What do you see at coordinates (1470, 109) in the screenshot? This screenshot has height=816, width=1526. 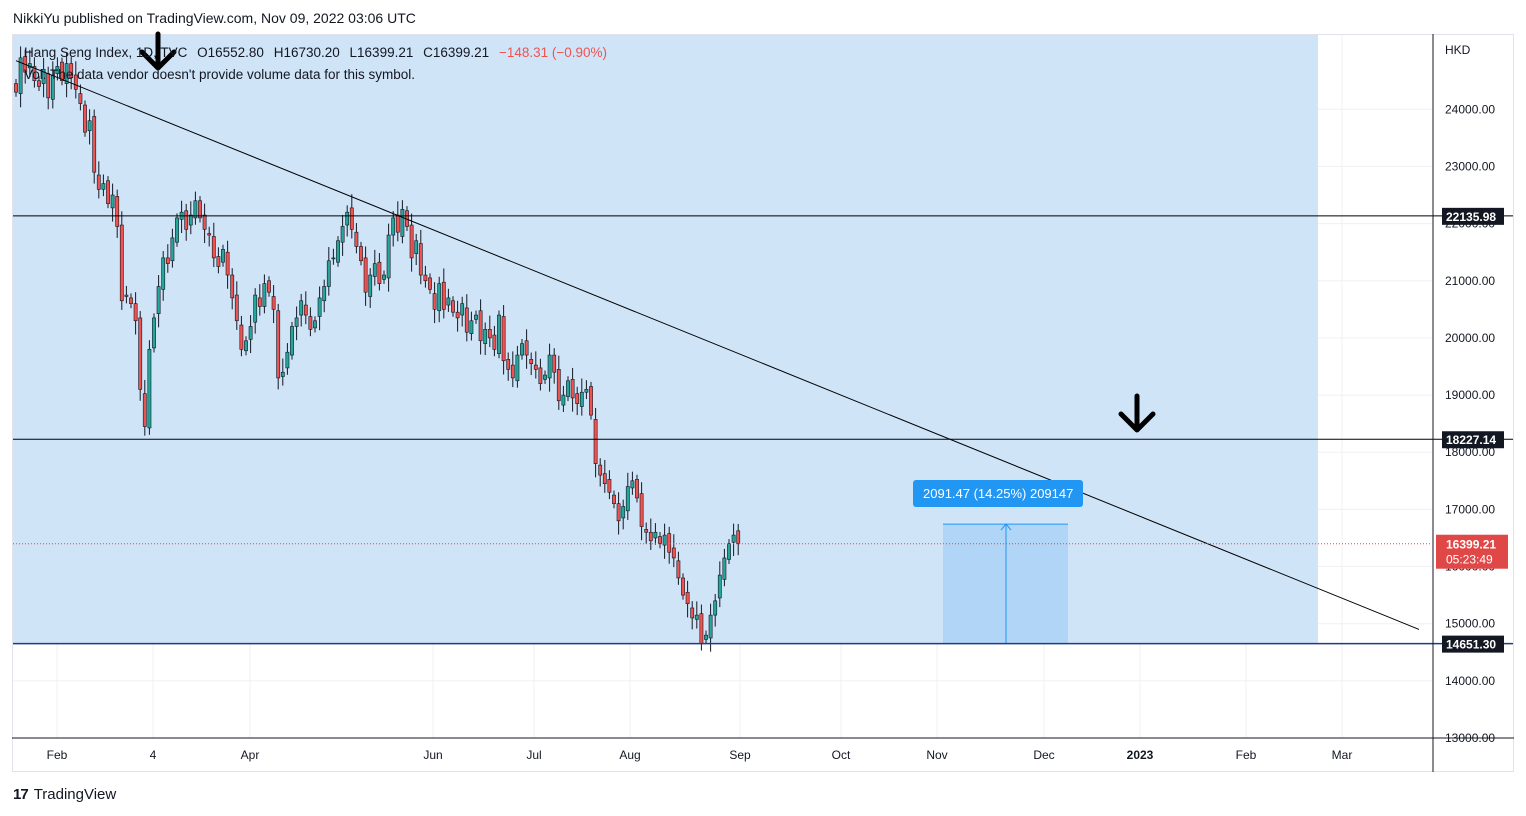 I see `price-tick-label: 24000.00` at bounding box center [1470, 109].